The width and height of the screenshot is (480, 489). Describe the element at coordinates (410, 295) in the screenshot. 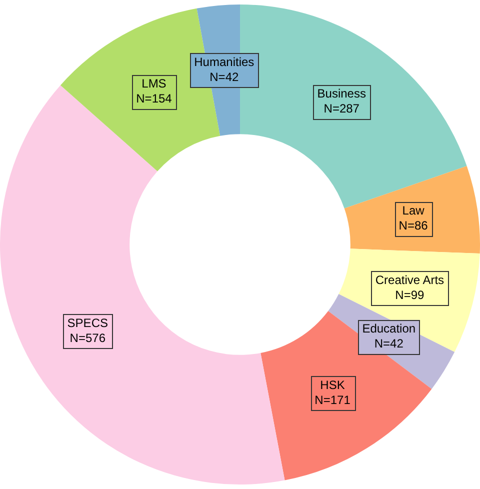

I see `data-label: N=99` at that location.